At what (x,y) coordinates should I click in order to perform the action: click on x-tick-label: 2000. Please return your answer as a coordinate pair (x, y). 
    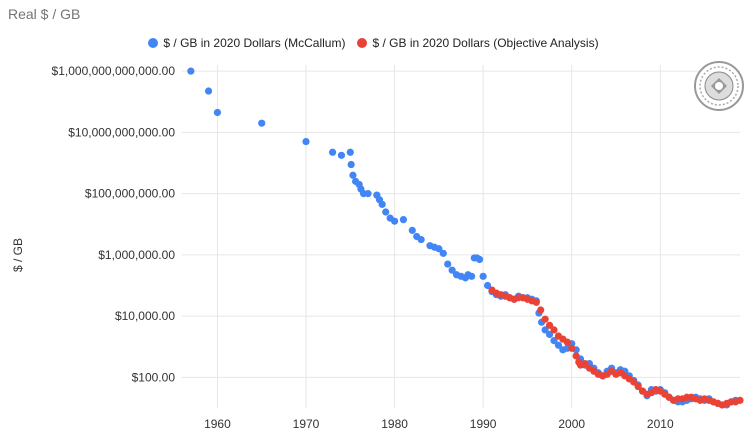
    Looking at the image, I should click on (571, 424).